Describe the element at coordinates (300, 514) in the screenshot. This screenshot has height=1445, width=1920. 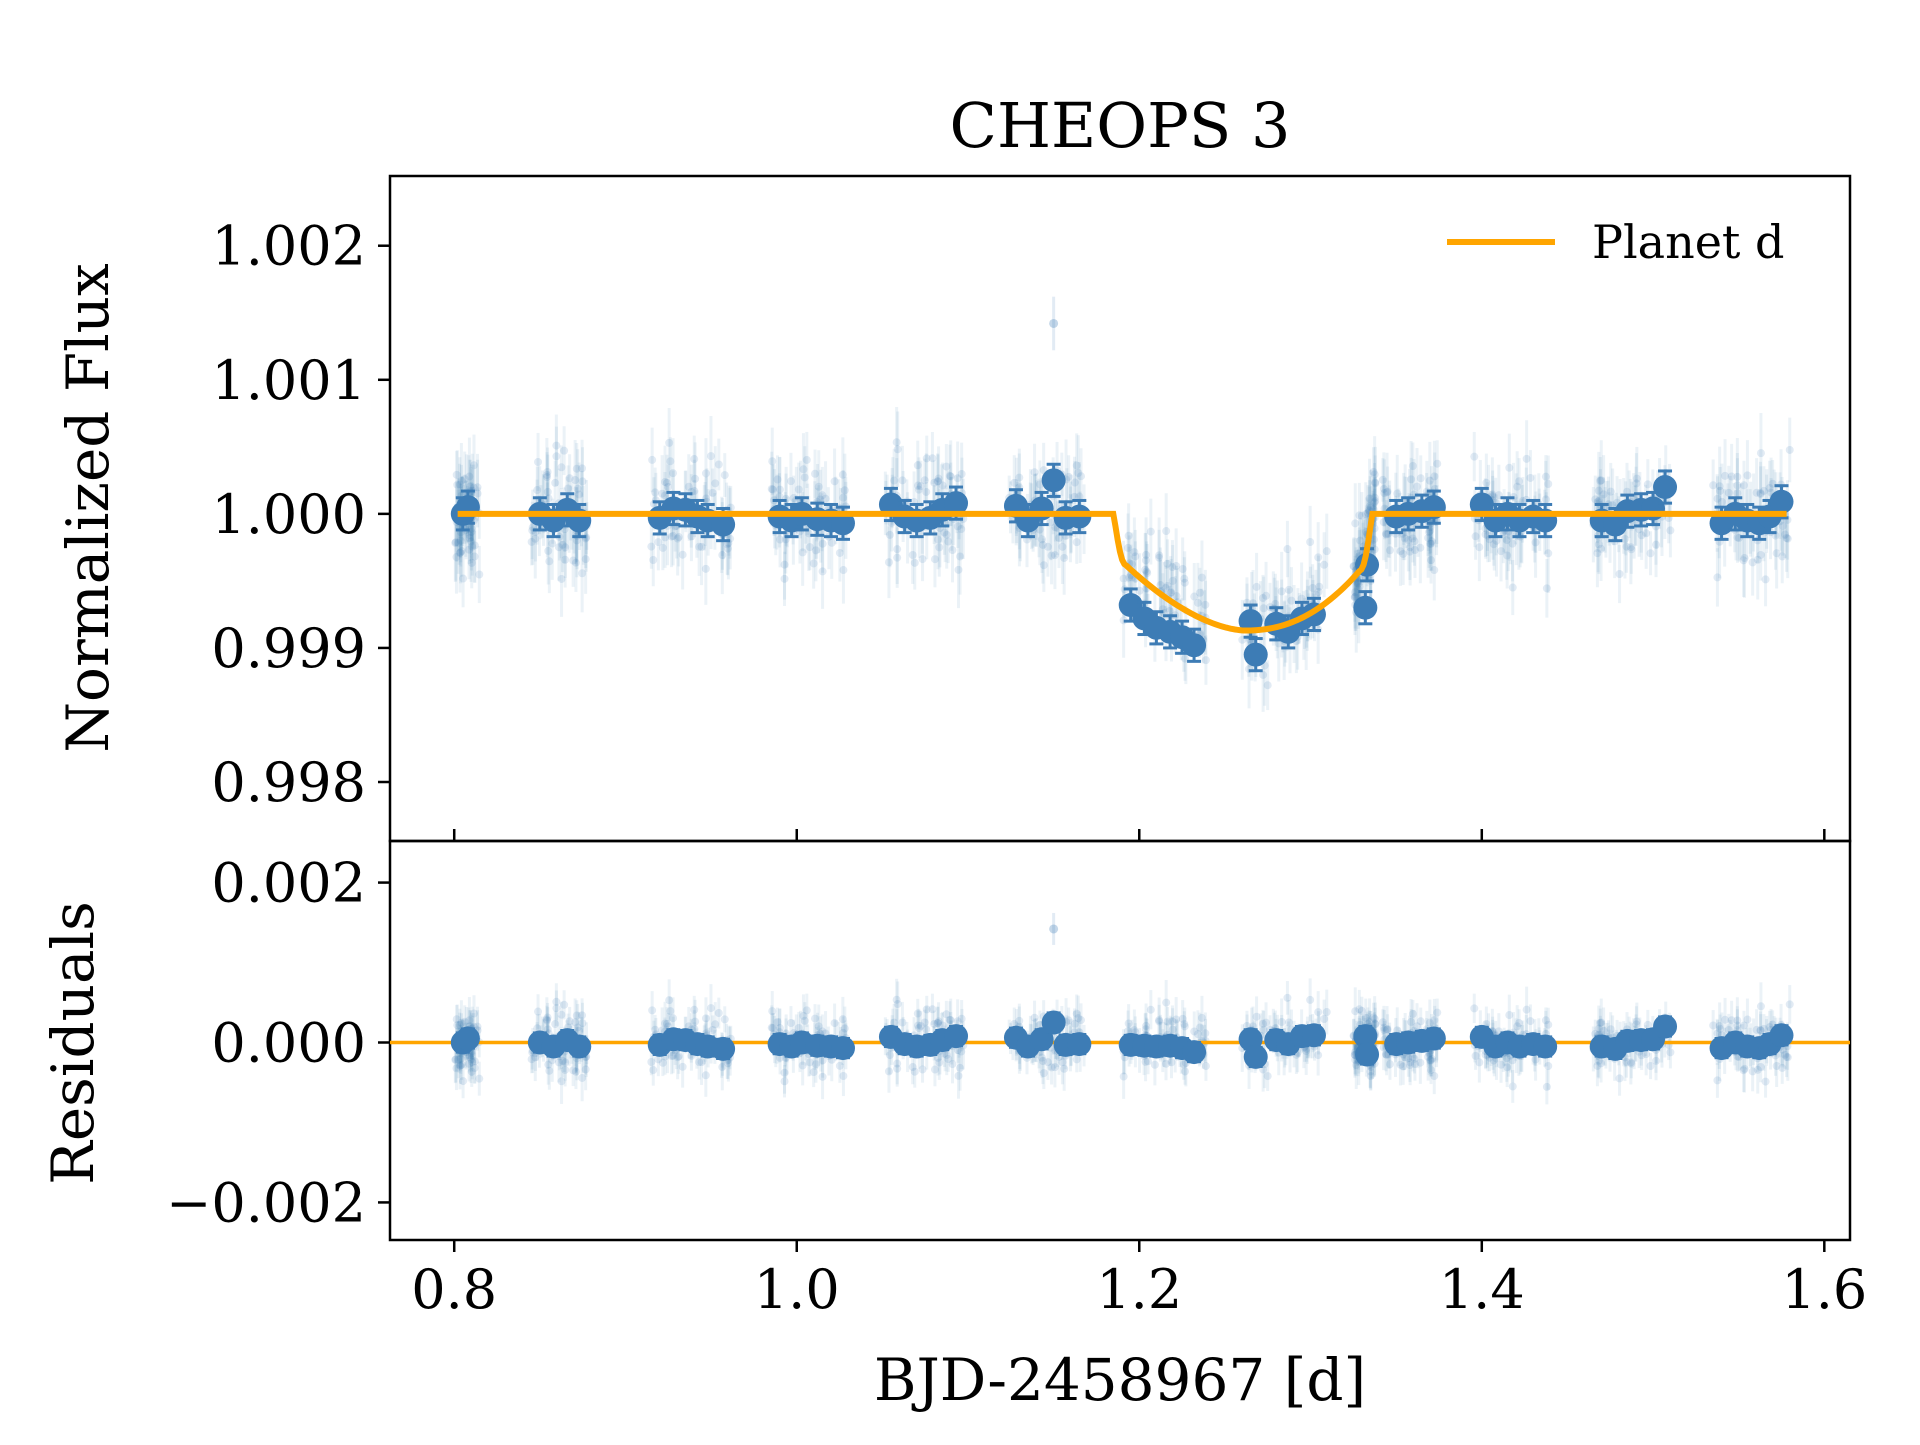
I see `flux-y-ticks: 0.998 0.999 1.000 1.001 1.002` at that location.